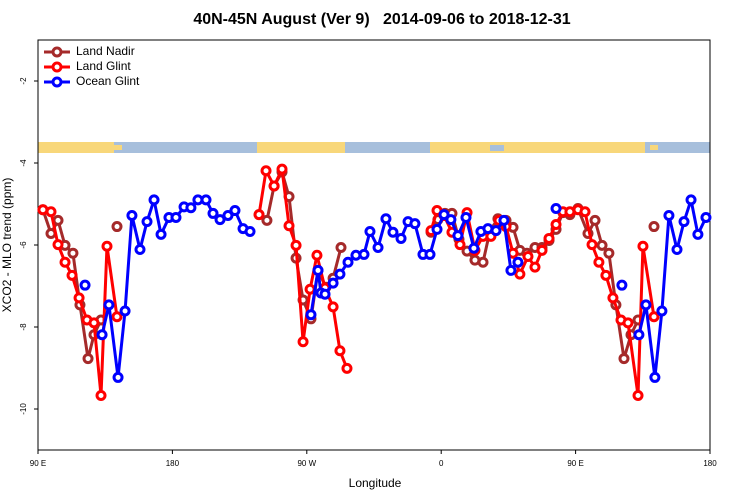 This screenshot has width=750, height=500. I want to click on x-tick-label: 180, so click(710, 463).